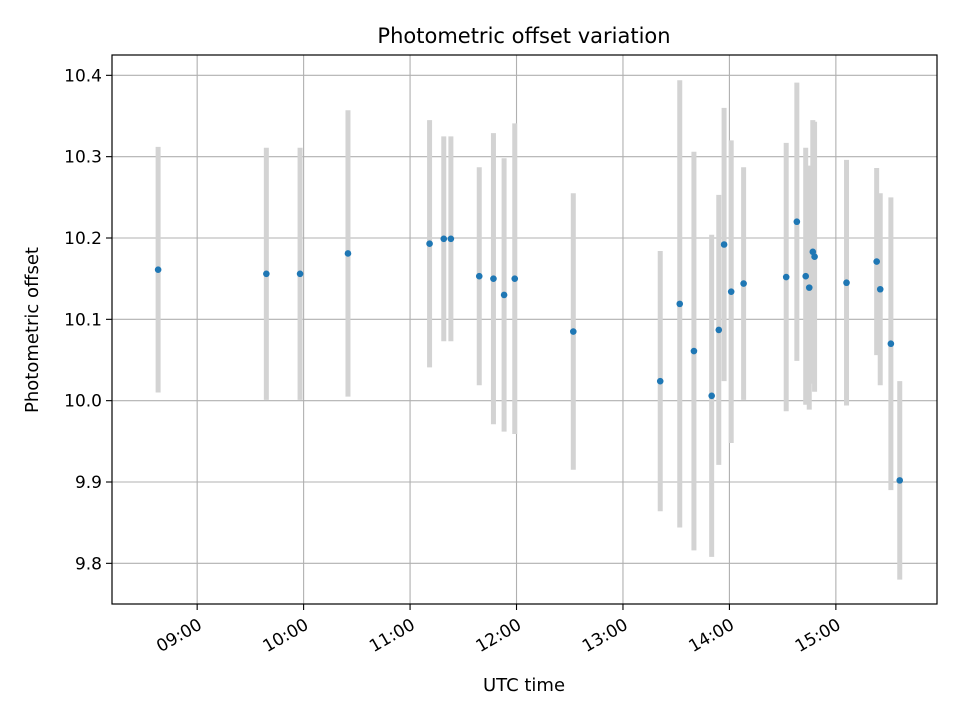 The image size is (960, 720). I want to click on y-axis-label: Photometric offset, so click(32, 330).